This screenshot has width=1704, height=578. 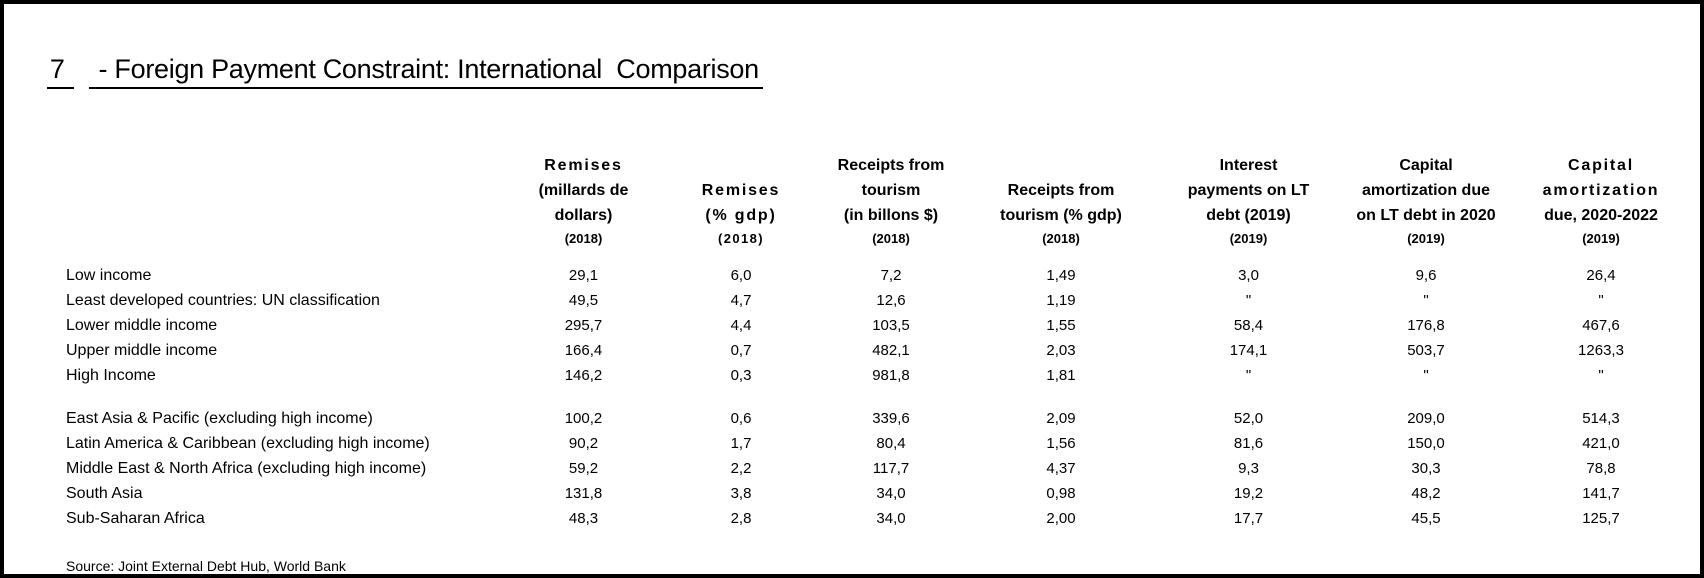 I want to click on column-header: Capital amortization due, 2020-2022 (2019), so click(x=1601, y=208).